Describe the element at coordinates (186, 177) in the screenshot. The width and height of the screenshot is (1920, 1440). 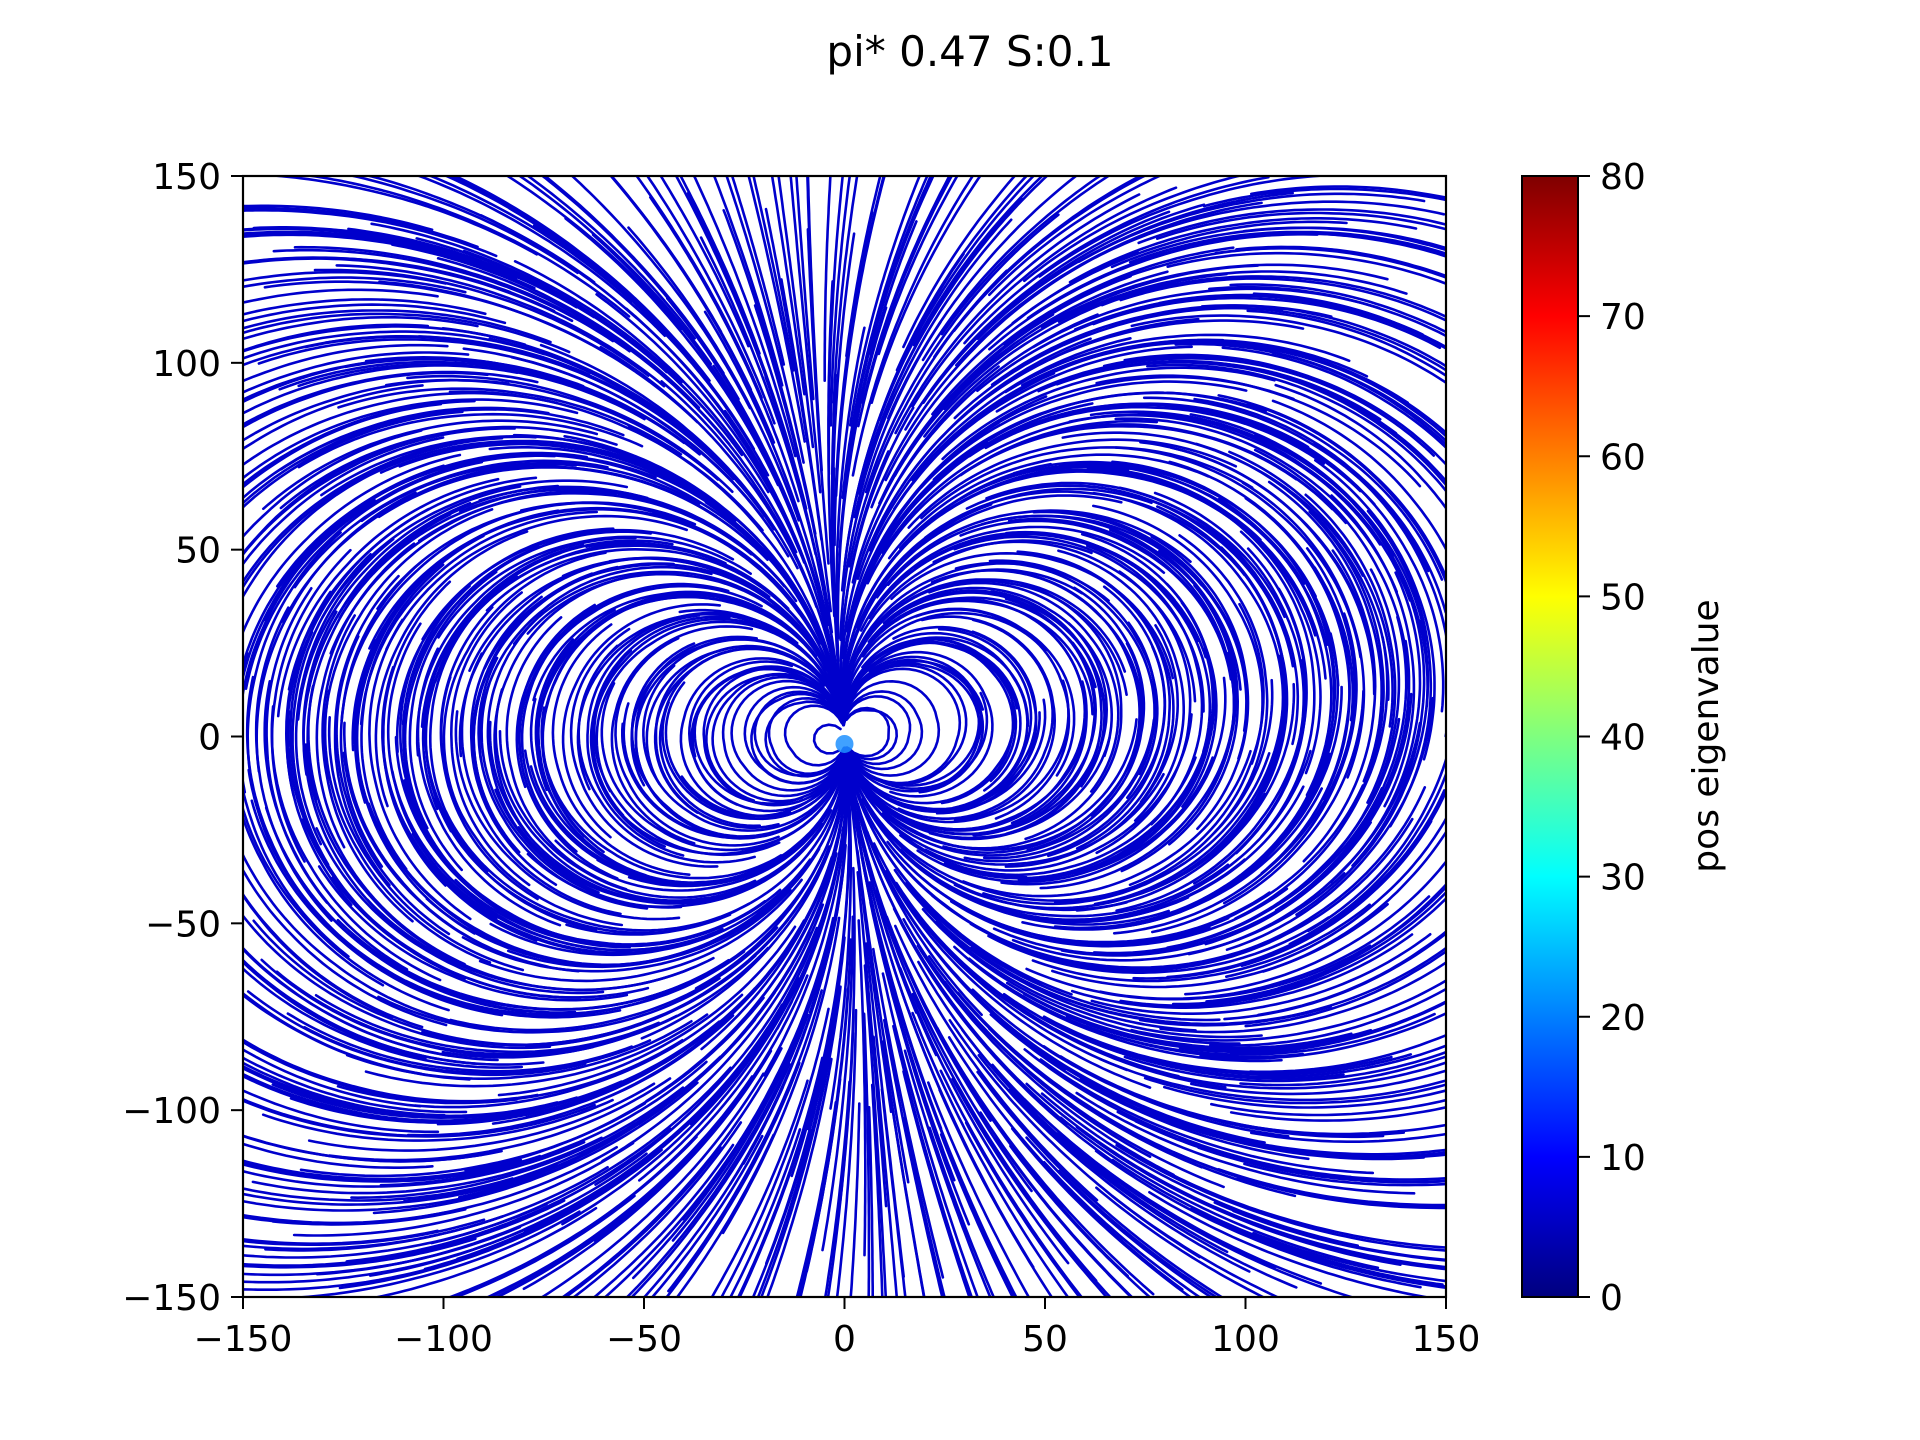
I see `y-tick-label: 150` at that location.